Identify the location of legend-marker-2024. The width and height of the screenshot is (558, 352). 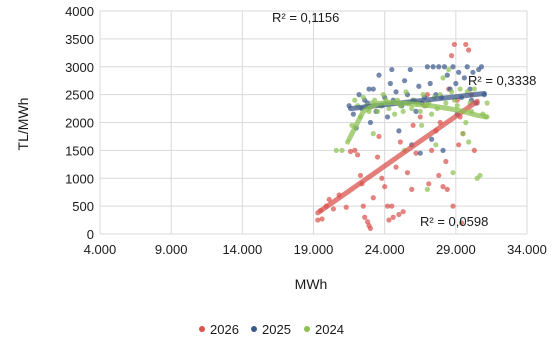
(307, 329).